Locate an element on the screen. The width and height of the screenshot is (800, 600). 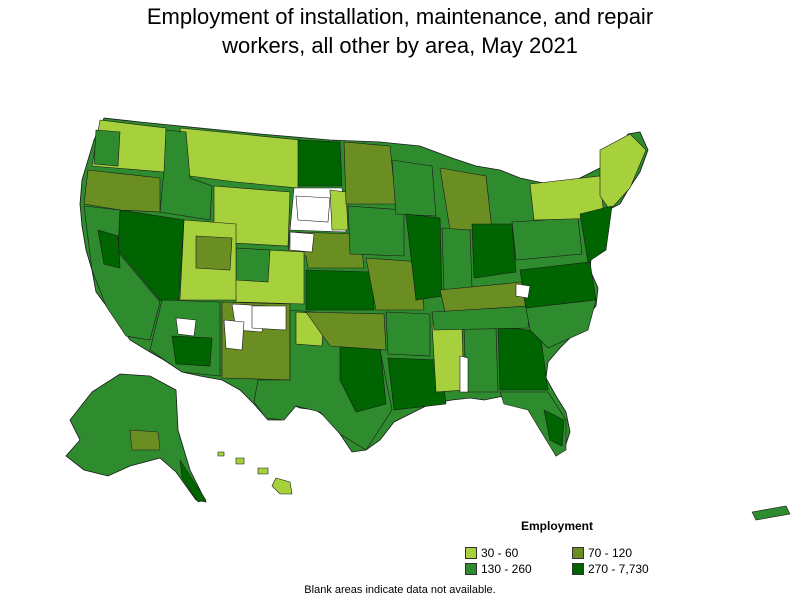
region-tennessee is located at coordinates (481, 318).